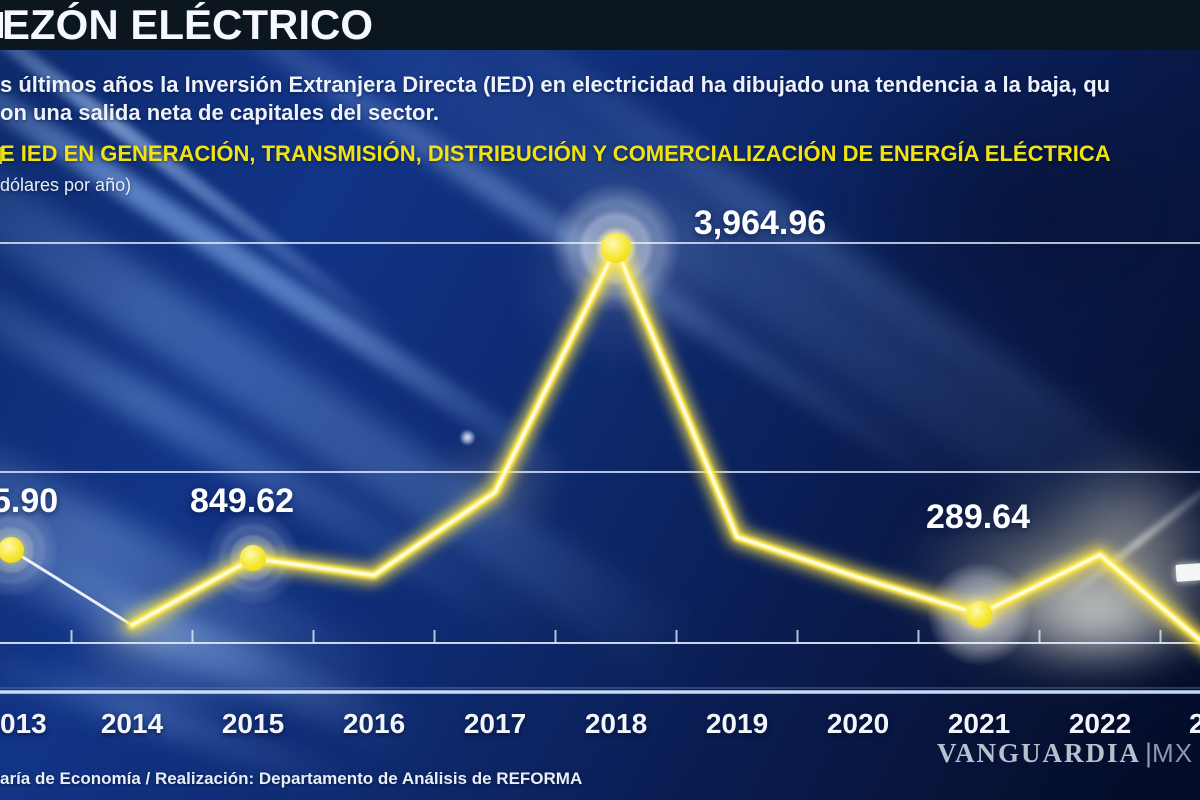 The width and height of the screenshot is (1200, 800). I want to click on line-segment-thin, so click(71, 587).